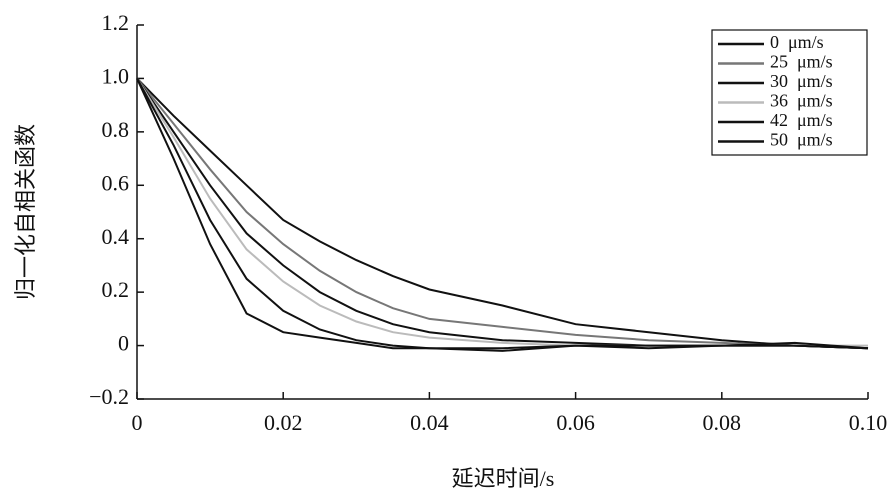 The image size is (888, 497). Describe the element at coordinates (116, 22) in the screenshot. I see `y-tick-label: 1.2` at that location.